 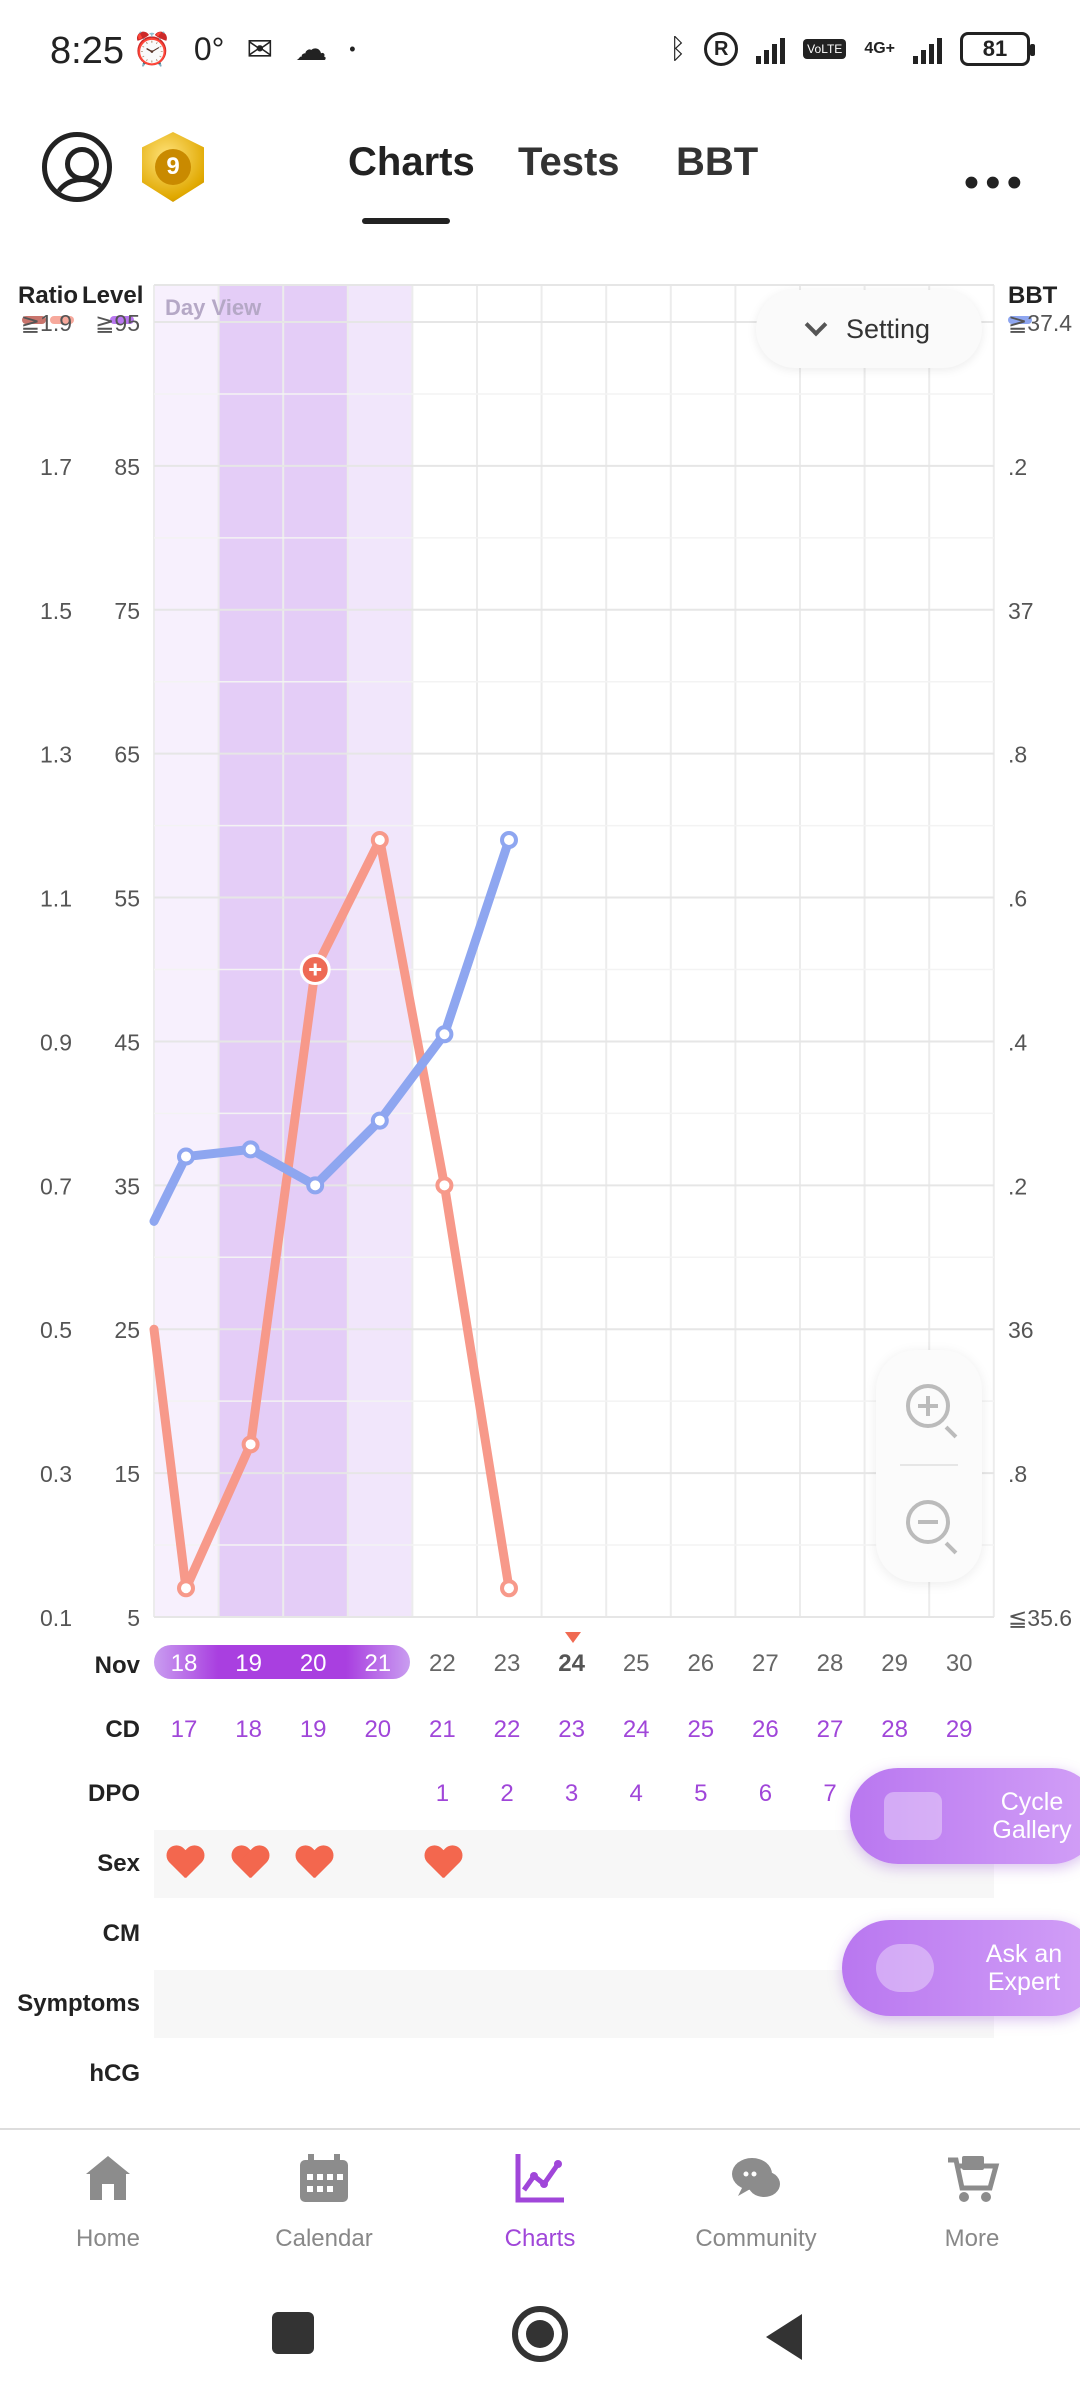 What do you see at coordinates (127, 1474) in the screenshot?
I see `level-tick-label: 15` at bounding box center [127, 1474].